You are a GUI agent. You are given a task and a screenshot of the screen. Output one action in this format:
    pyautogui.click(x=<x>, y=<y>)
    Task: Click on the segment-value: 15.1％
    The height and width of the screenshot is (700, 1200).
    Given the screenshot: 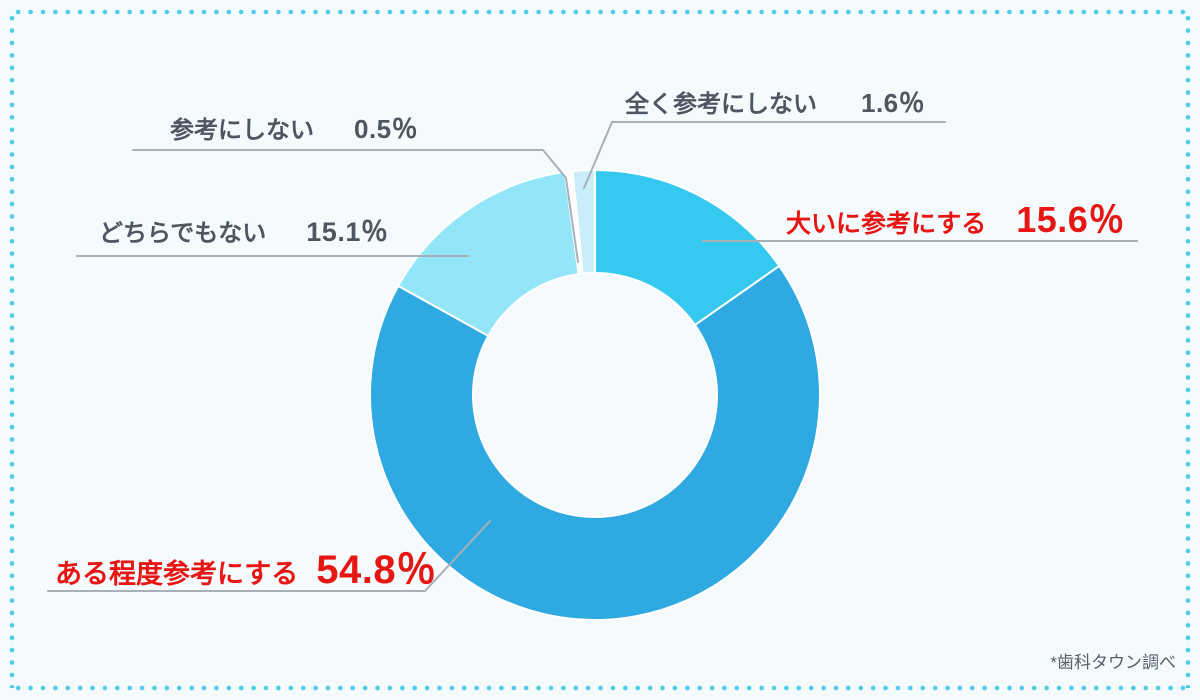 What is the action you would take?
    pyautogui.click(x=347, y=232)
    